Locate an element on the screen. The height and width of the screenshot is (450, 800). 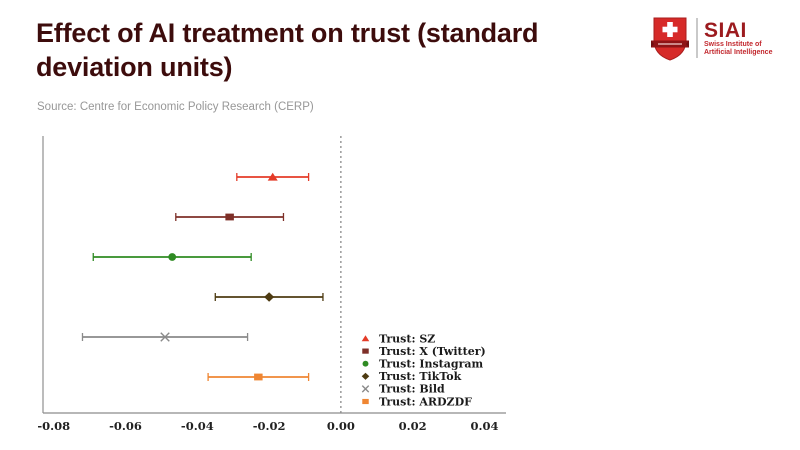
swiss-shield-icon is located at coordinates (670, 39).